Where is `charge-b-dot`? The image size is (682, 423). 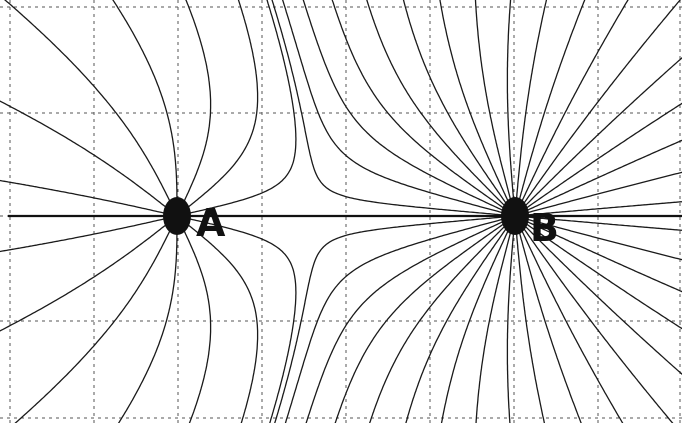 charge-b-dot is located at coordinates (515, 216).